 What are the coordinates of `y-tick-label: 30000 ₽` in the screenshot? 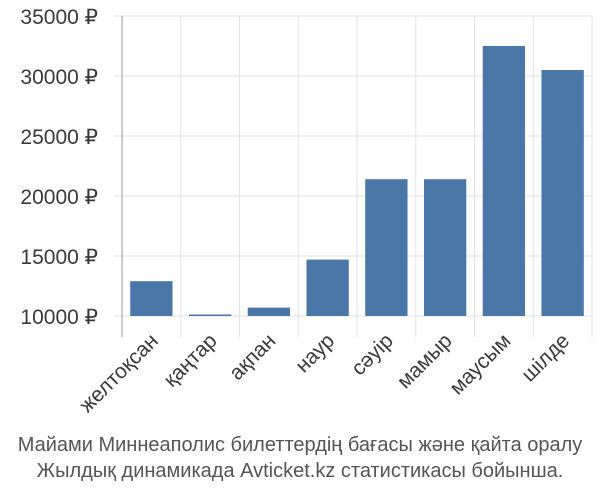 It's located at (59, 77).